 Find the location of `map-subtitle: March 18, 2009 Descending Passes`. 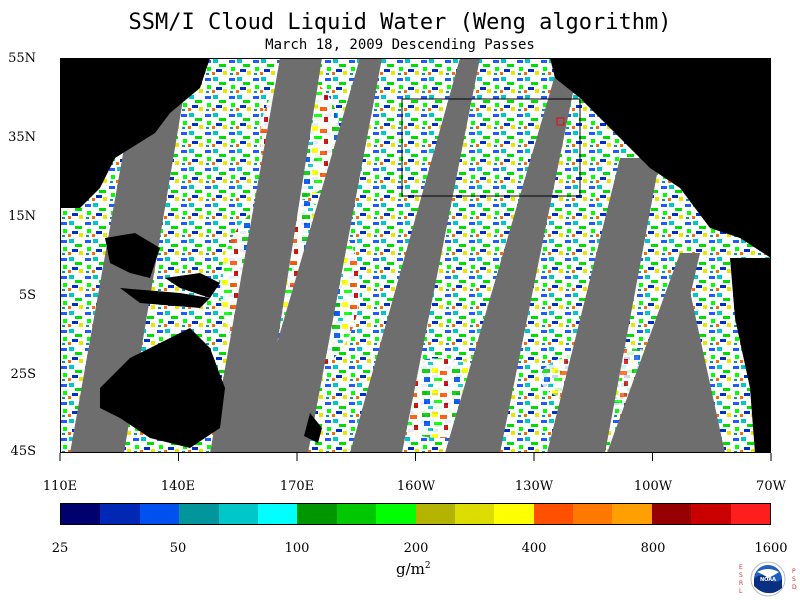

map-subtitle: March 18, 2009 Descending Passes is located at coordinates (400, 45).